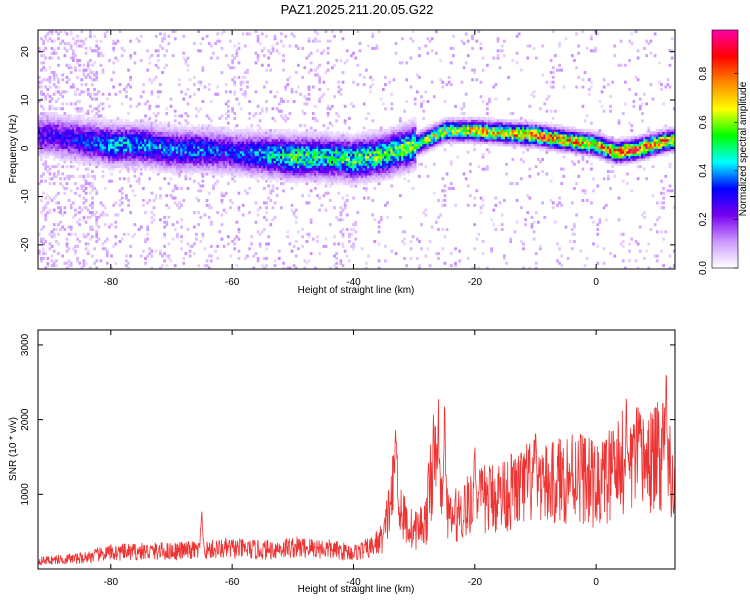 The height and width of the screenshot is (605, 750). Describe the element at coordinates (475, 282) in the screenshot. I see `spectrogram-x-tick-label: -20` at that location.